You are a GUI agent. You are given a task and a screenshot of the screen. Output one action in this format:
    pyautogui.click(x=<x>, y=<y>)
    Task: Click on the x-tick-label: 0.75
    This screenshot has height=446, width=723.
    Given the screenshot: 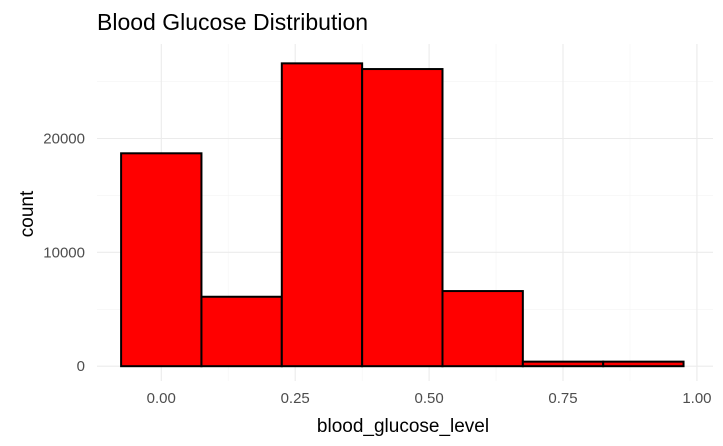 What is the action you would take?
    pyautogui.click(x=562, y=398)
    